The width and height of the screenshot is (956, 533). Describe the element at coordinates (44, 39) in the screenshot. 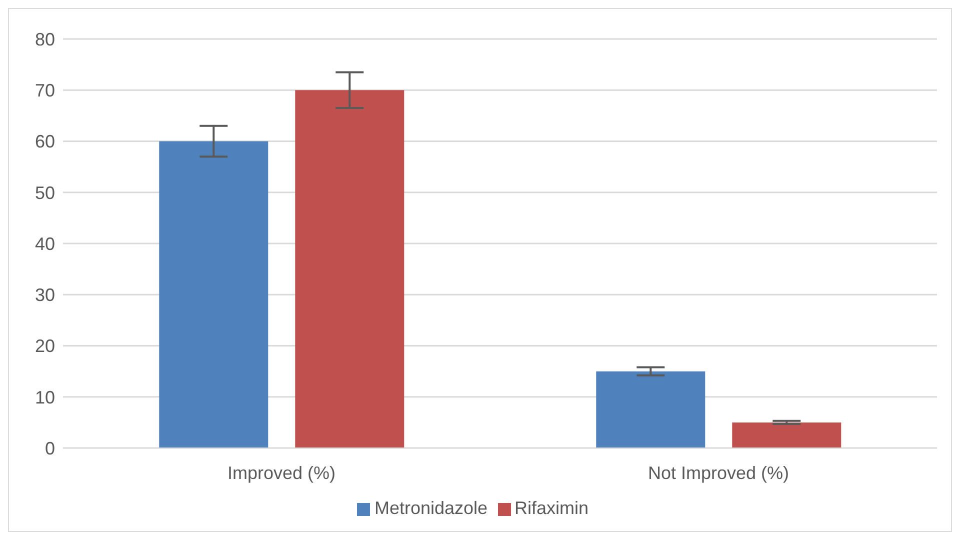

I see `y-tick-label: 80` at that location.